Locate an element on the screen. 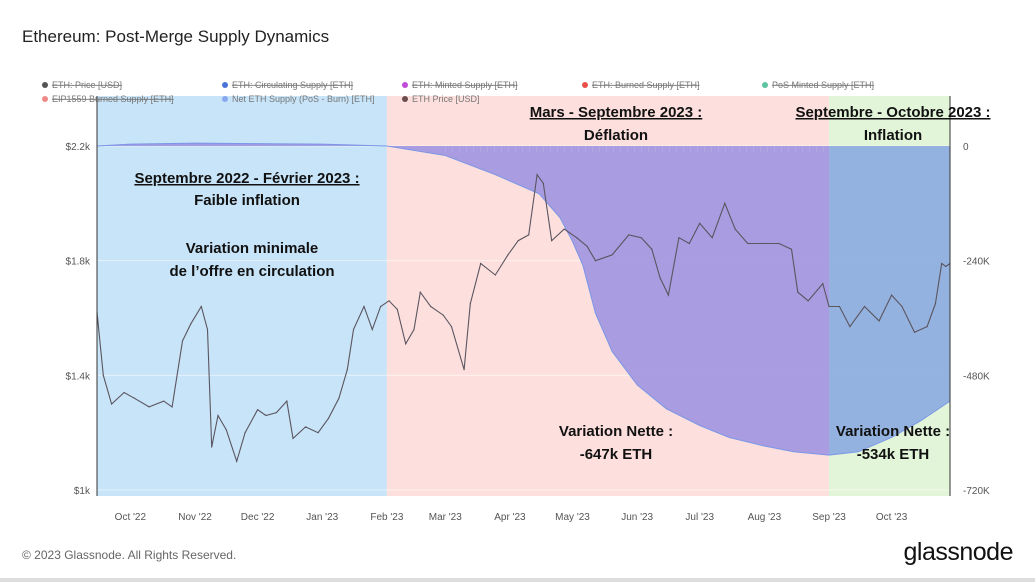 This screenshot has height=582, width=1035. legend-item: ETH: Burned Supply [ETH] is located at coordinates (646, 85).